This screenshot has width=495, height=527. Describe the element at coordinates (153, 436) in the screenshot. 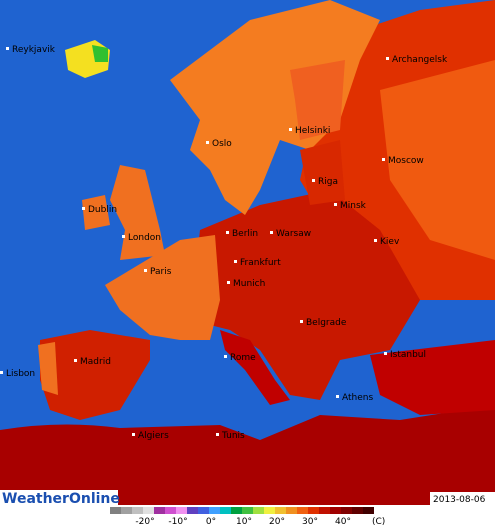

I see `city-label: Algiers` at that location.